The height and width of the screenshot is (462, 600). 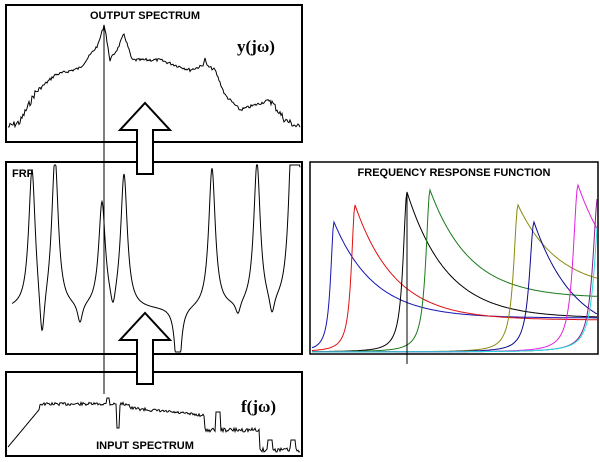 What do you see at coordinates (145, 446) in the screenshot?
I see `input-spectrum-title: INPUT SPECTRUM` at bounding box center [145, 446].